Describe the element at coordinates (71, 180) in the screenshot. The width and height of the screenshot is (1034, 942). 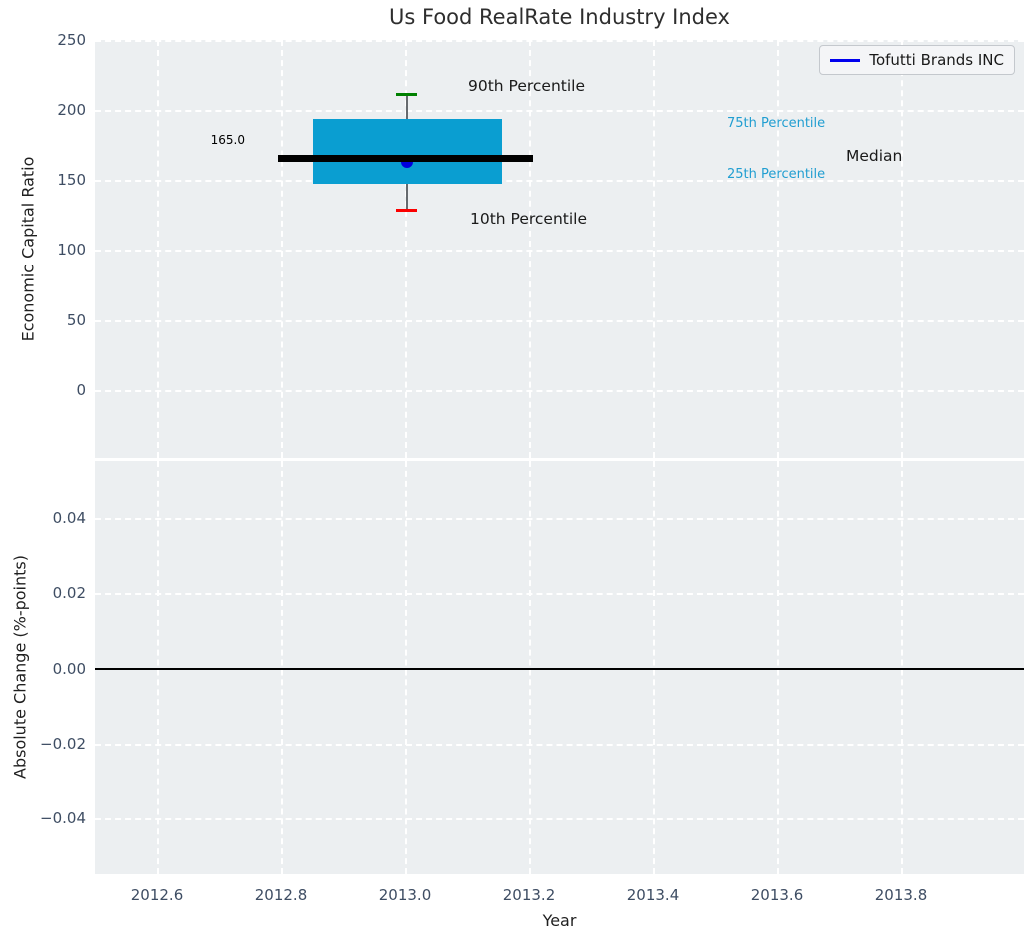
I see `y-tick-label: 150` at that location.